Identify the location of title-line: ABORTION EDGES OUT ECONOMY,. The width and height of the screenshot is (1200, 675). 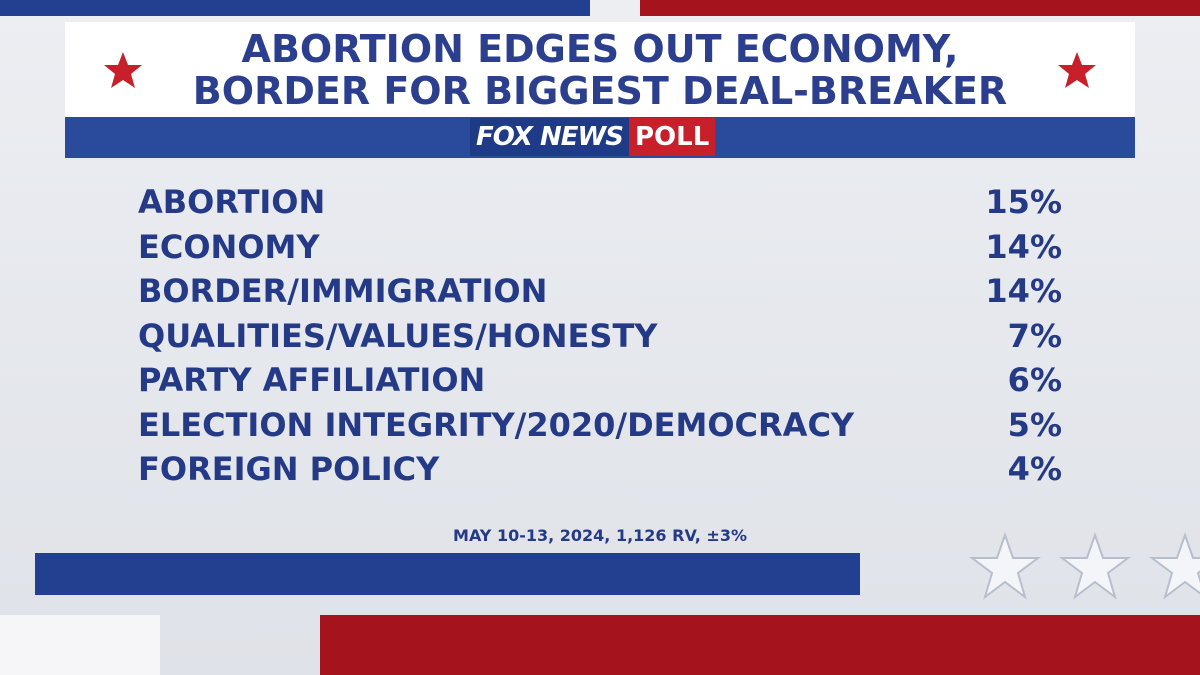
(600, 49).